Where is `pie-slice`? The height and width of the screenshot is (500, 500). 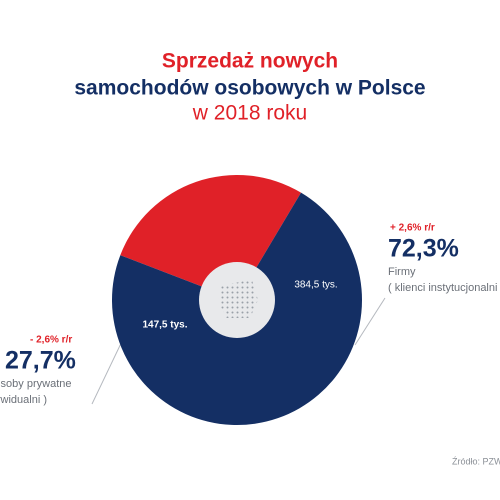
pie-slice is located at coordinates (211, 237).